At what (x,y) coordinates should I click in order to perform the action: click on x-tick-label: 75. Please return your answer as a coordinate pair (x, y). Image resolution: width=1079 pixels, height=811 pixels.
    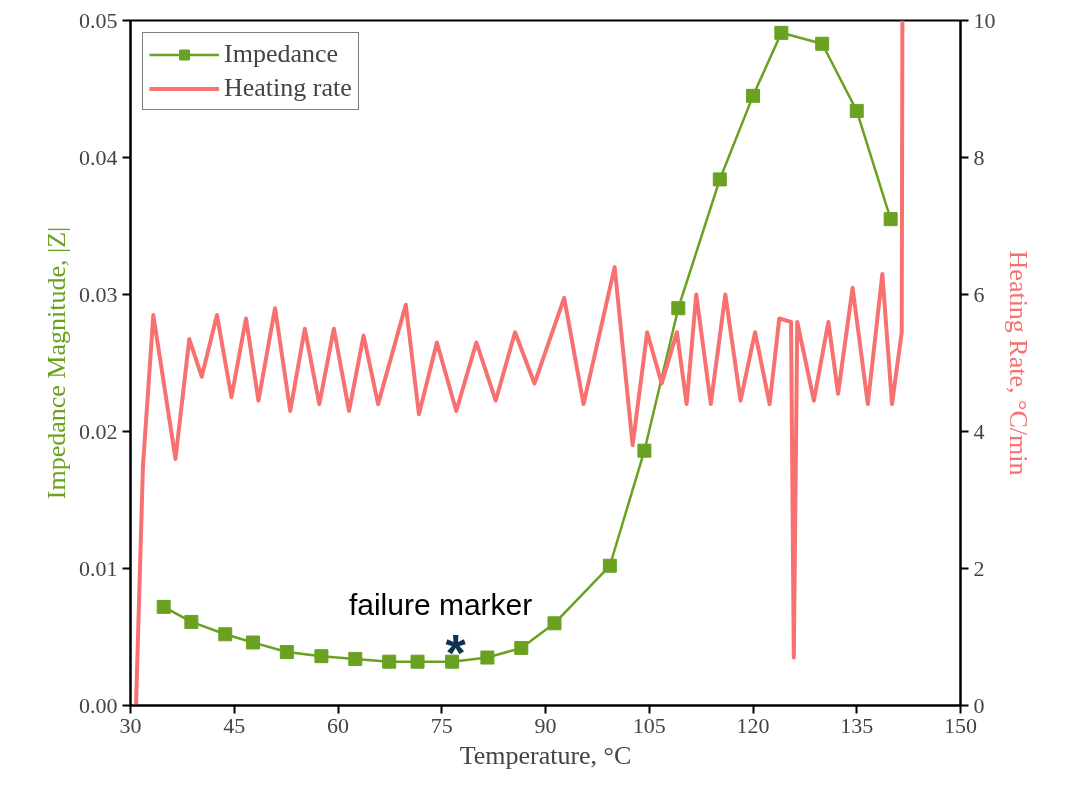
    Looking at the image, I should click on (441, 725).